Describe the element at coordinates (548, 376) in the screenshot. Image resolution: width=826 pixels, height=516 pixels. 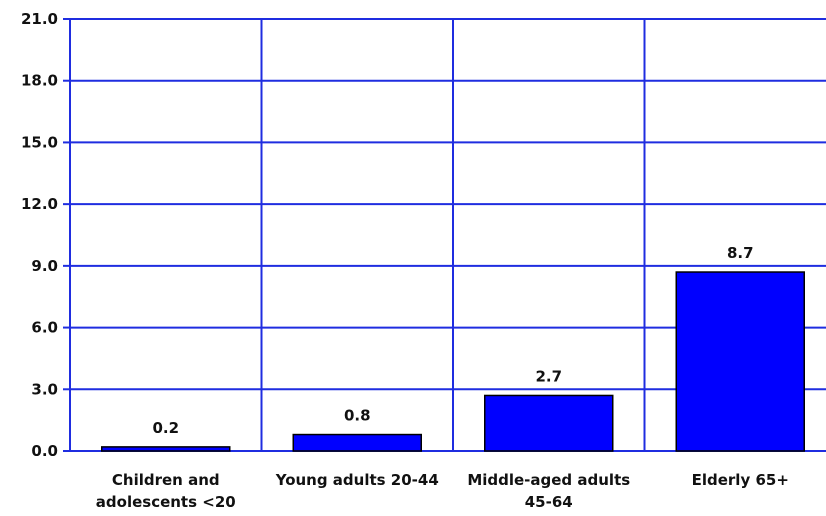
I see `bar-value-label: 2.7` at that location.